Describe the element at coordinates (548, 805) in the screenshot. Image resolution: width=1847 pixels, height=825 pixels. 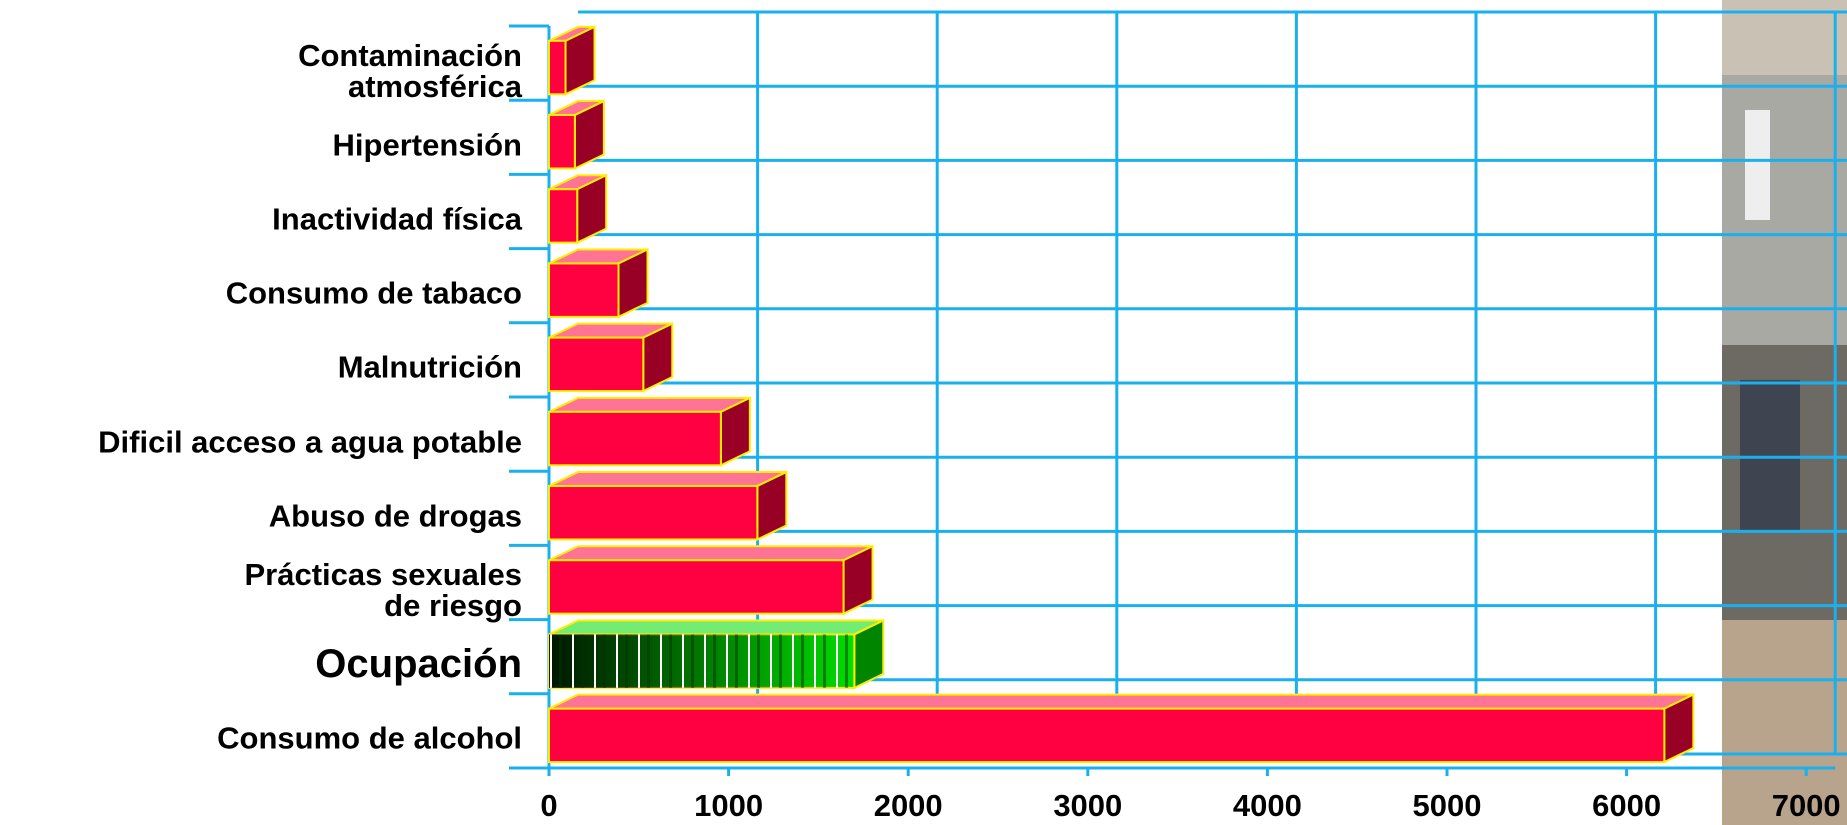
I see `x-tick-label: 0` at that location.